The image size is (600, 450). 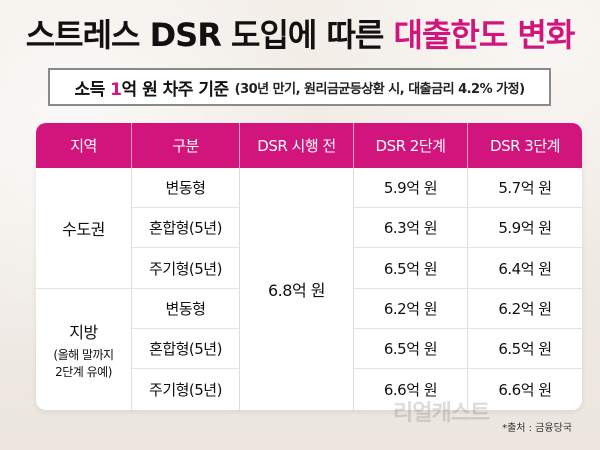 I want to click on dsr2-cell: 6.6억 원, so click(x=410, y=390).